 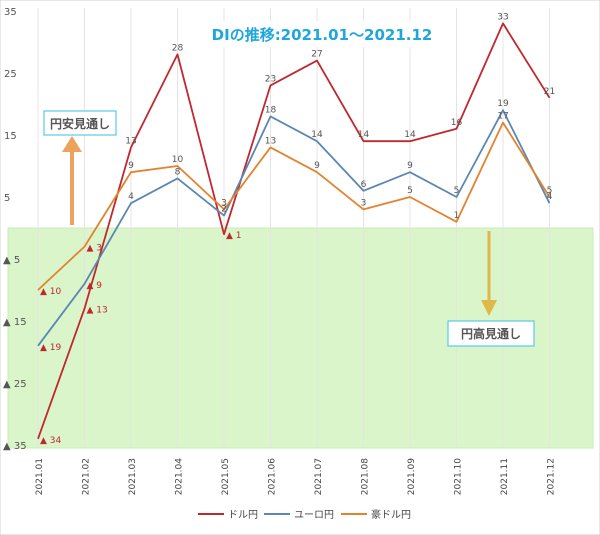 What do you see at coordinates (505, 476) in the screenshot?
I see `x-tick-label-2021.11: 2021.11` at bounding box center [505, 476].